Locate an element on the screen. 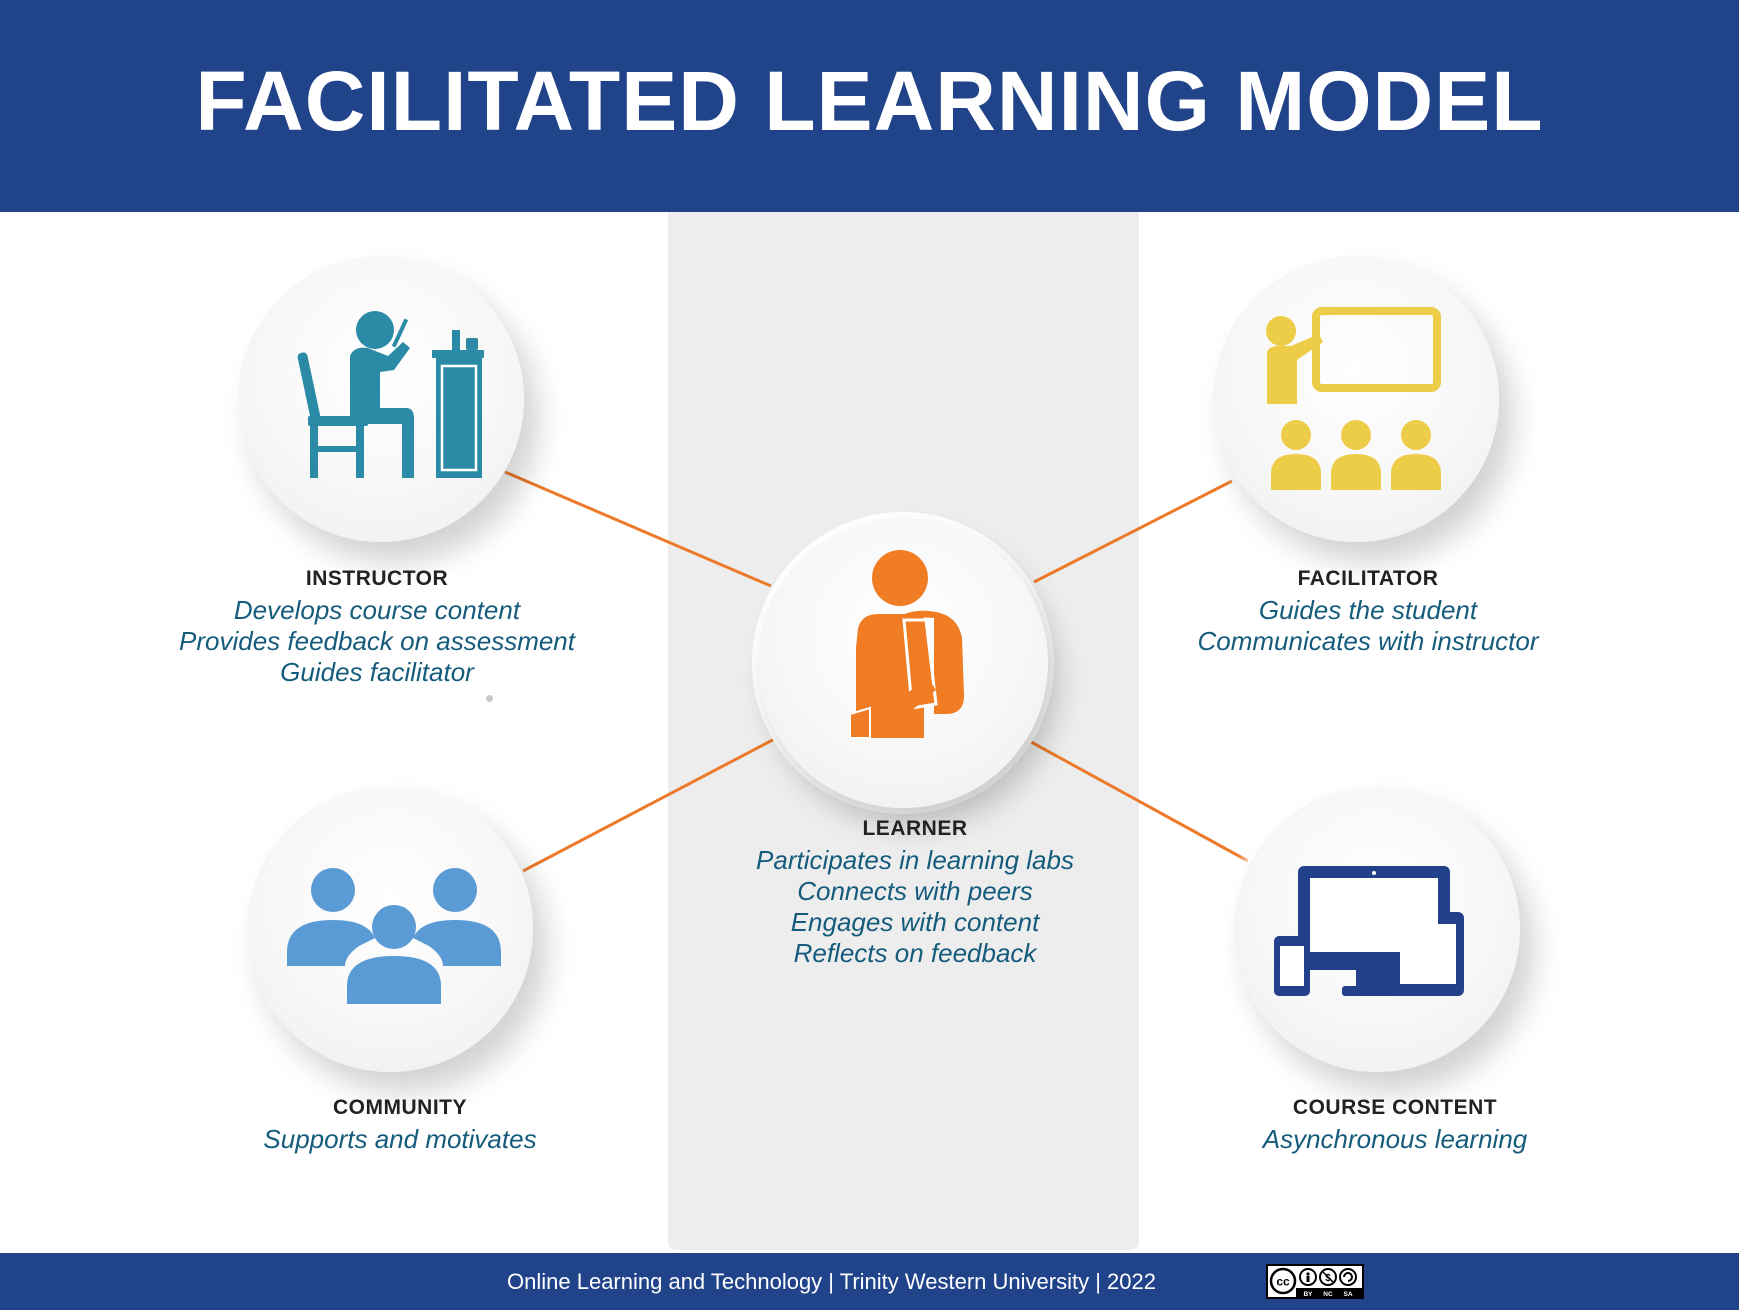 This screenshot has width=1739, height=1310. instructor-circle is located at coordinates (381, 399).